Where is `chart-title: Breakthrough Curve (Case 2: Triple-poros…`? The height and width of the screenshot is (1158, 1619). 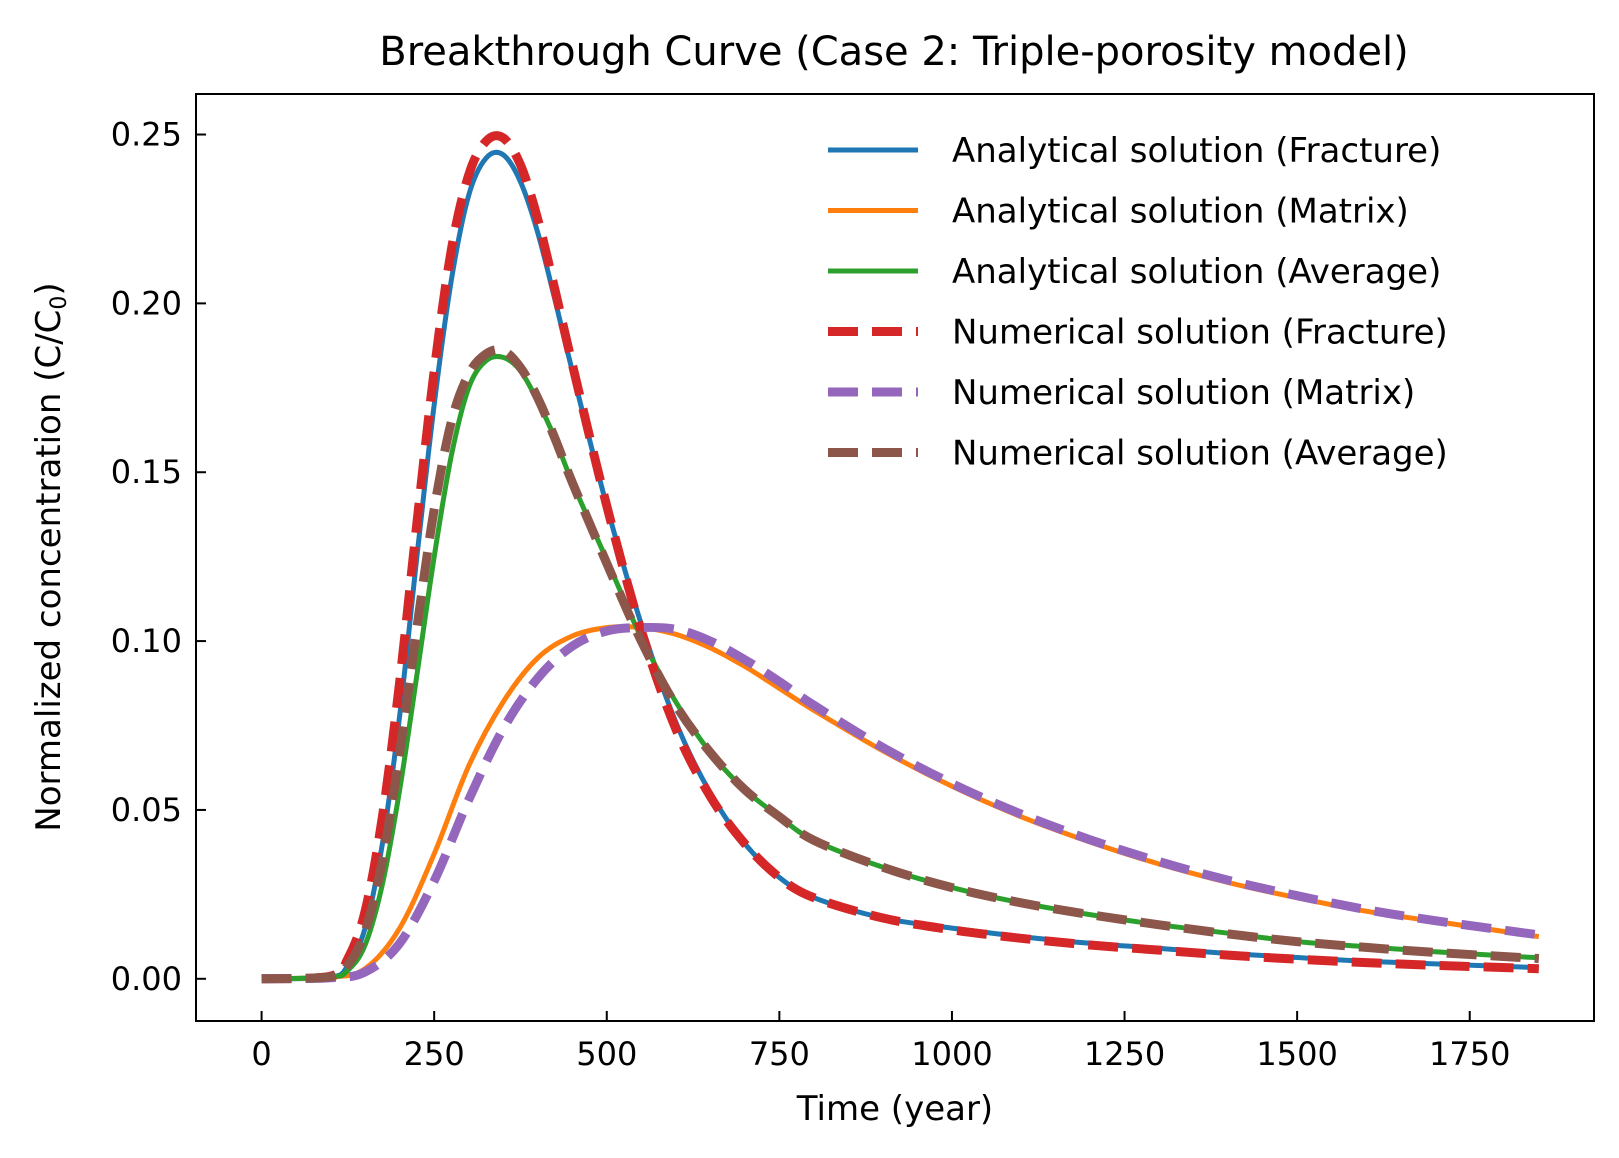 chart-title: Breakthrough Curve (Case 2: Triple-poros… is located at coordinates (894, 52).